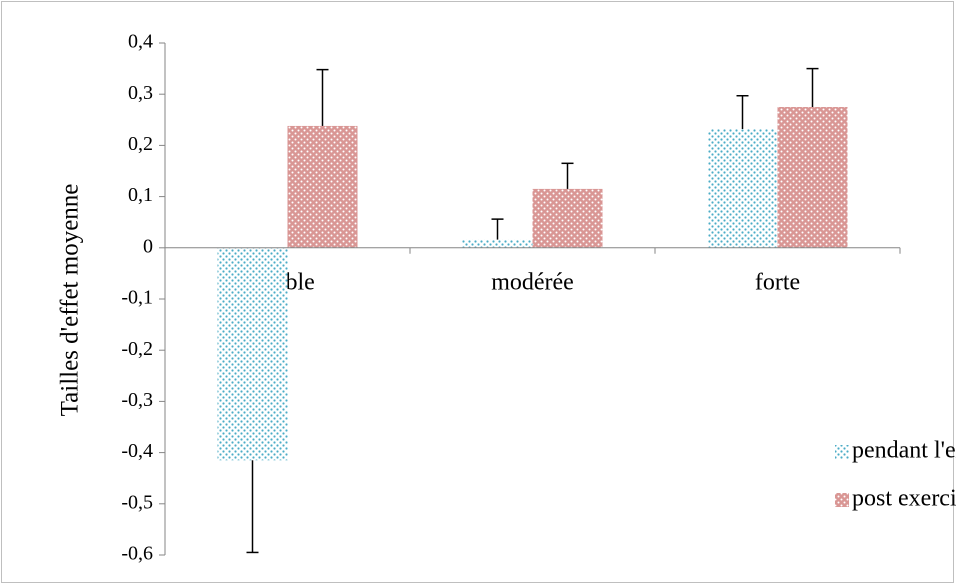 Image resolution: width=956 pixels, height=585 pixels. I want to click on legend-label: pendant l'exercice, so click(904, 451).